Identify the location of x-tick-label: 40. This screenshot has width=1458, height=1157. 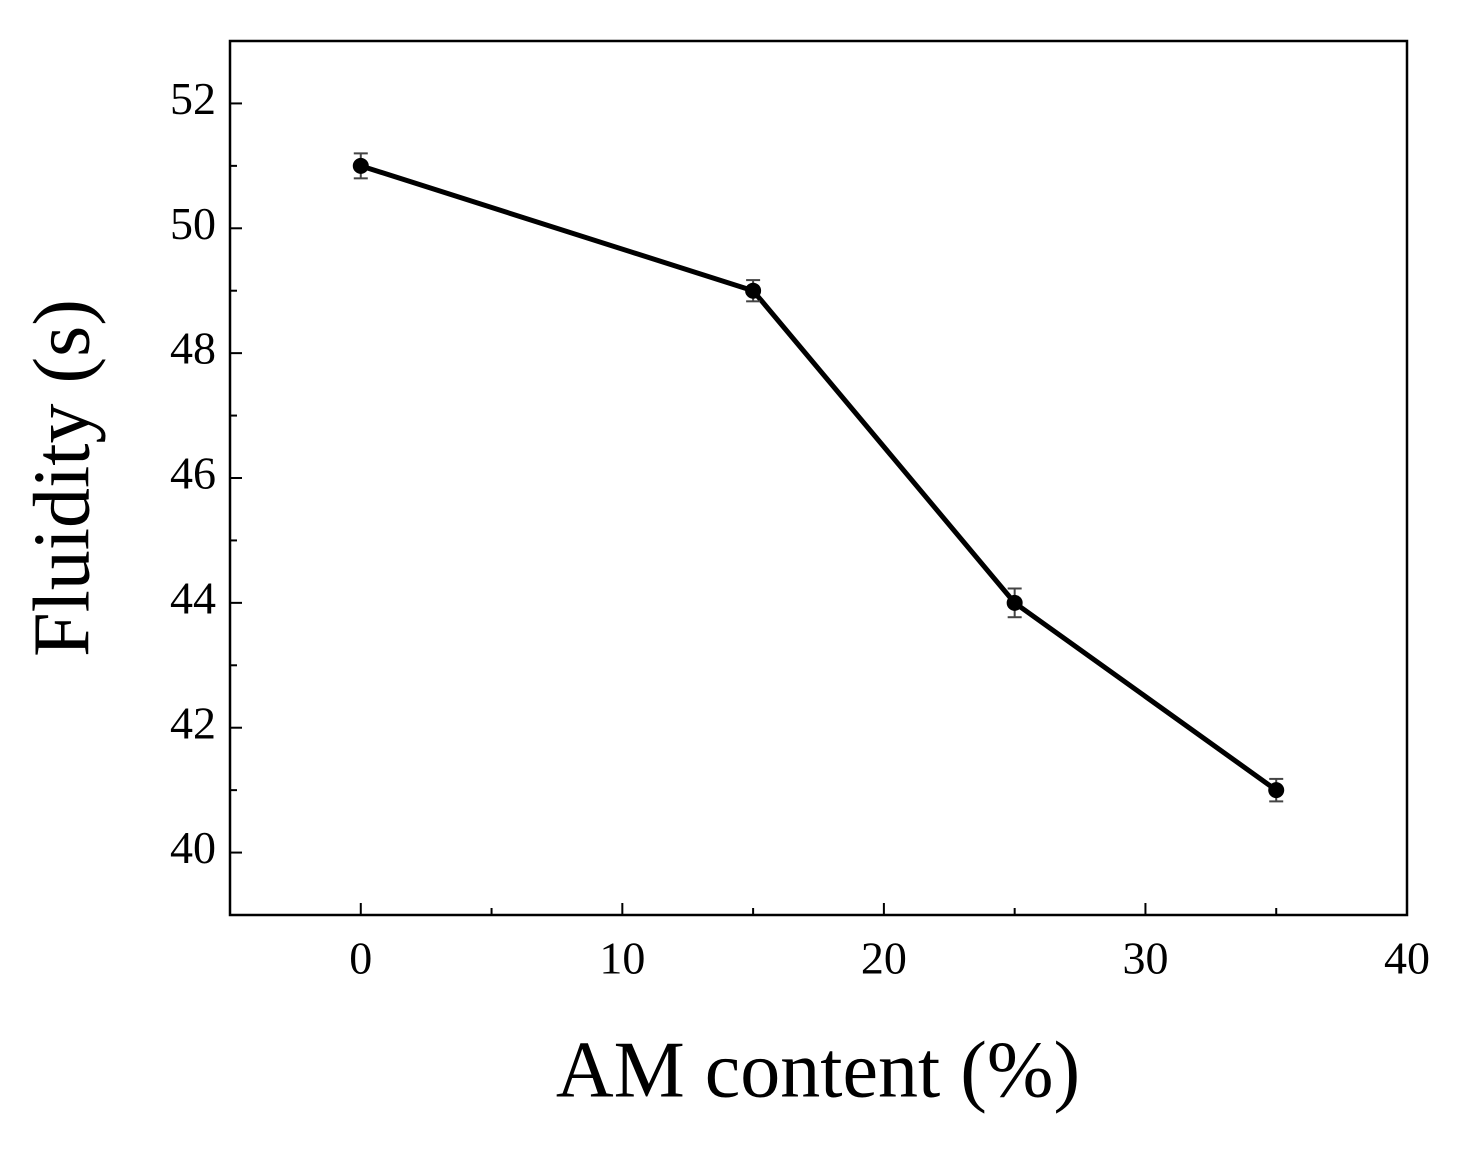
(1407, 958).